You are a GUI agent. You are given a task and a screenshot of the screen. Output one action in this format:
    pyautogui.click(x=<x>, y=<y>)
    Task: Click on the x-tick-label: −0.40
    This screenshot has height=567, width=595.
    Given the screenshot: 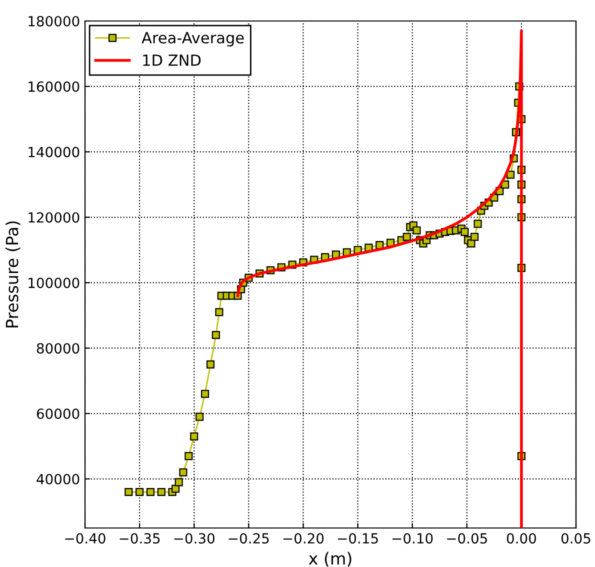 What is the action you would take?
    pyautogui.click(x=85, y=538)
    